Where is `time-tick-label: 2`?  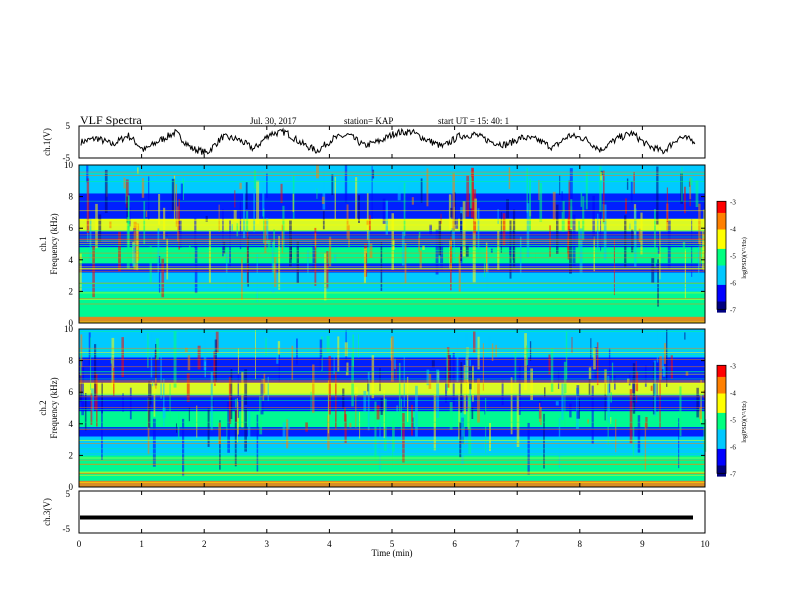 time-tick-label: 2 is located at coordinates (204, 544).